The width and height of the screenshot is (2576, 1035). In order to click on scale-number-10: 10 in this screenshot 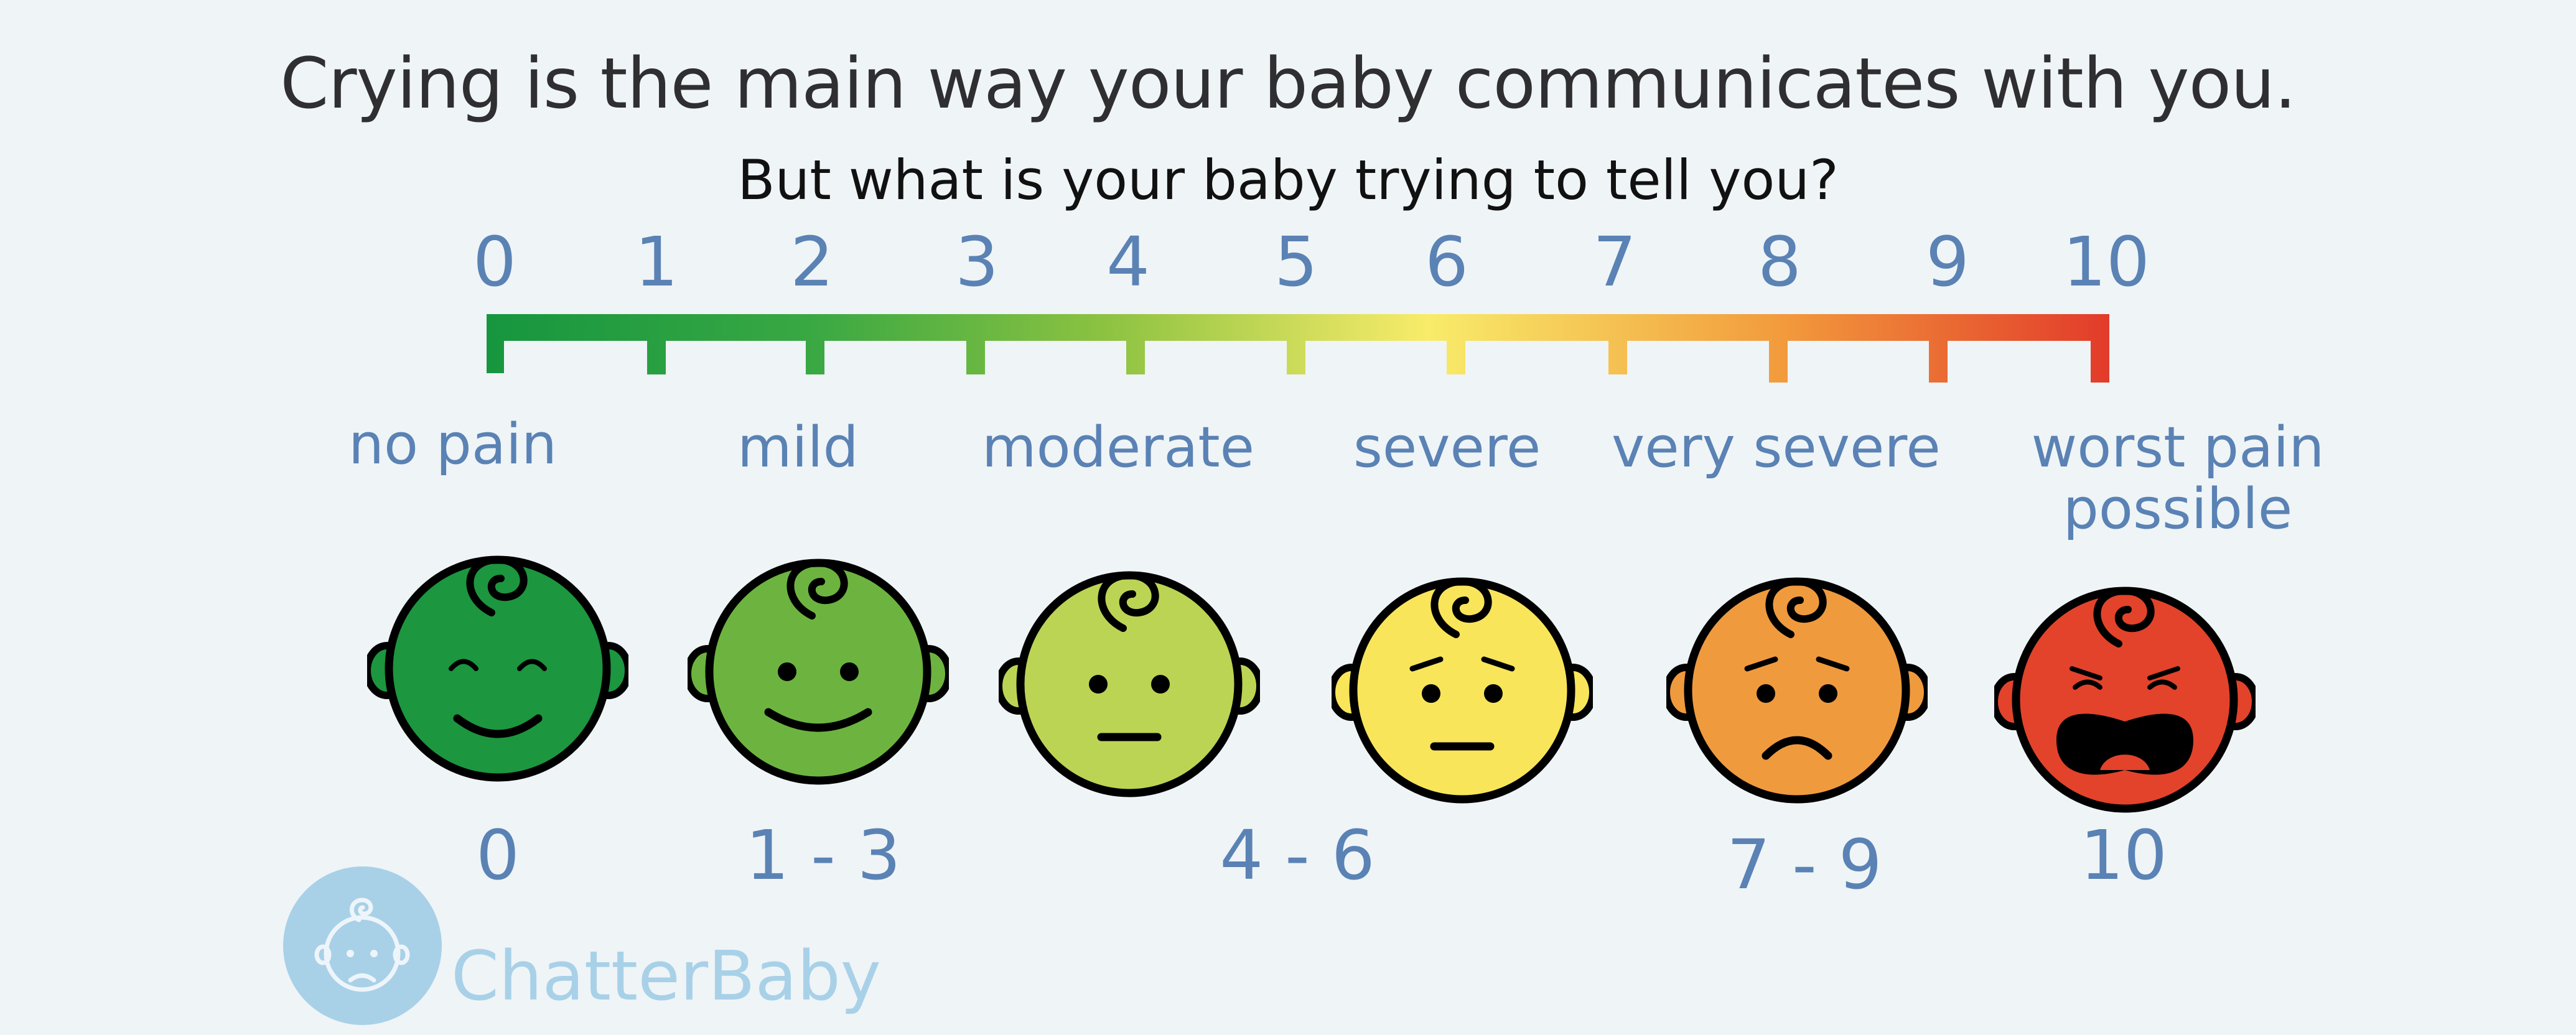, I will do `click(2107, 262)`.